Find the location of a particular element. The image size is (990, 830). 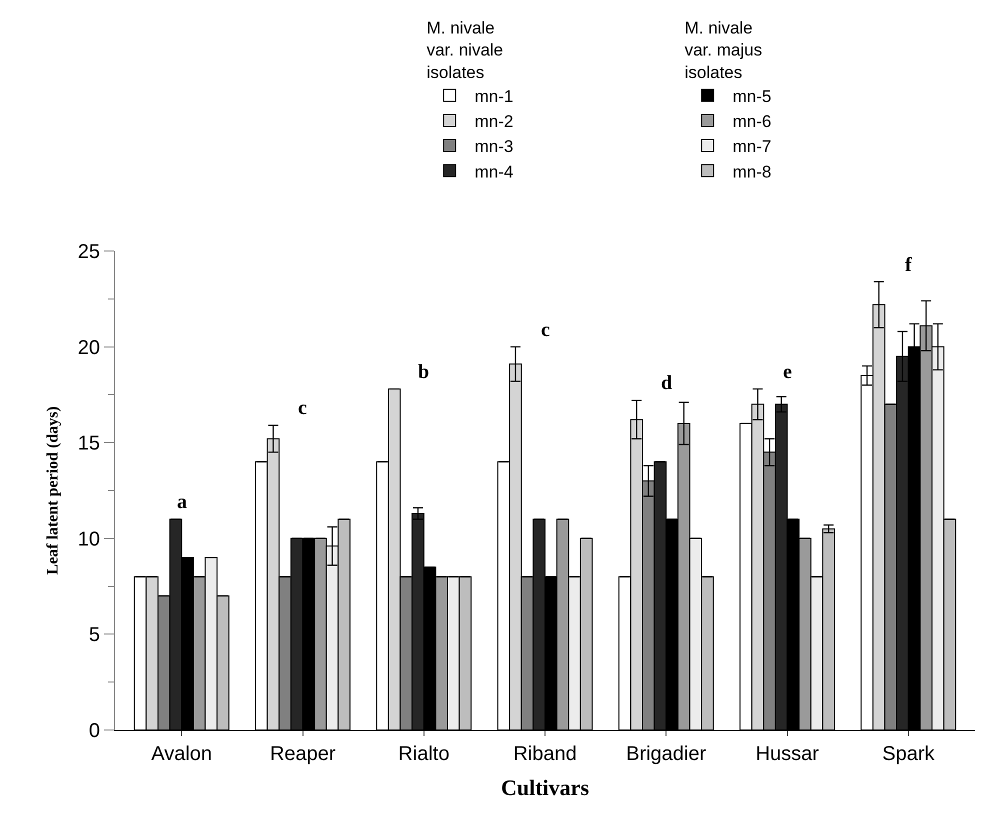

legend-label: mn-7 is located at coordinates (752, 146).